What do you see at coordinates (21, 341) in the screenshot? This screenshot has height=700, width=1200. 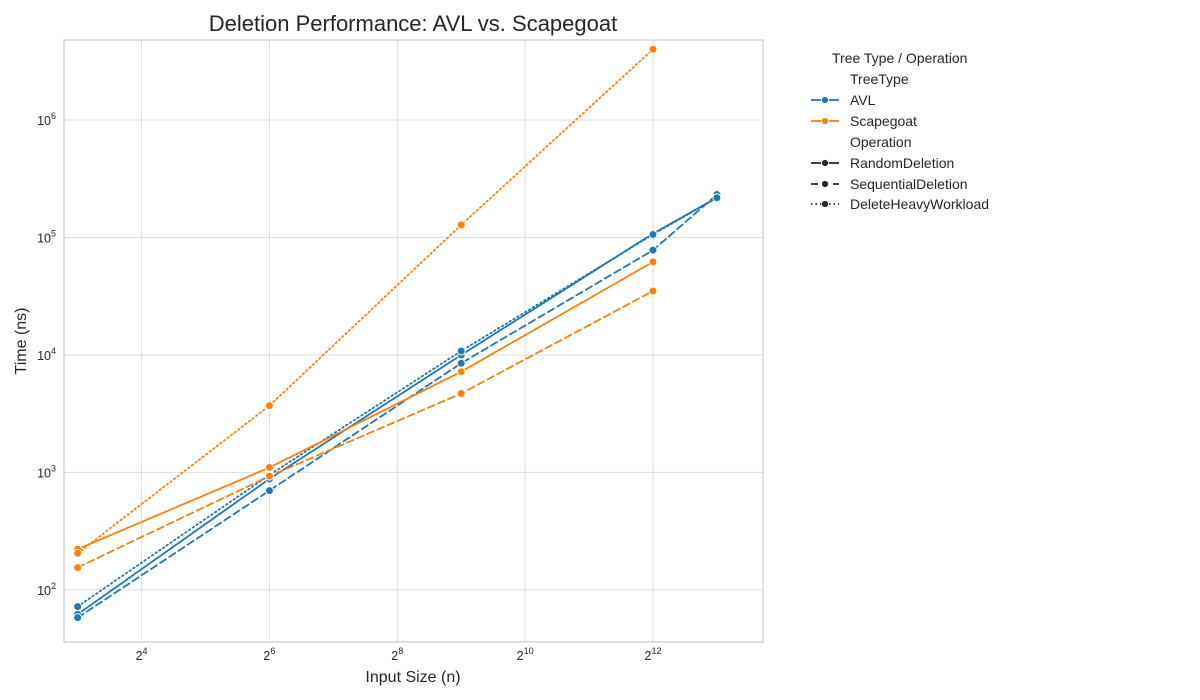 I see `y-axis-label: Time (ns)` at bounding box center [21, 341].